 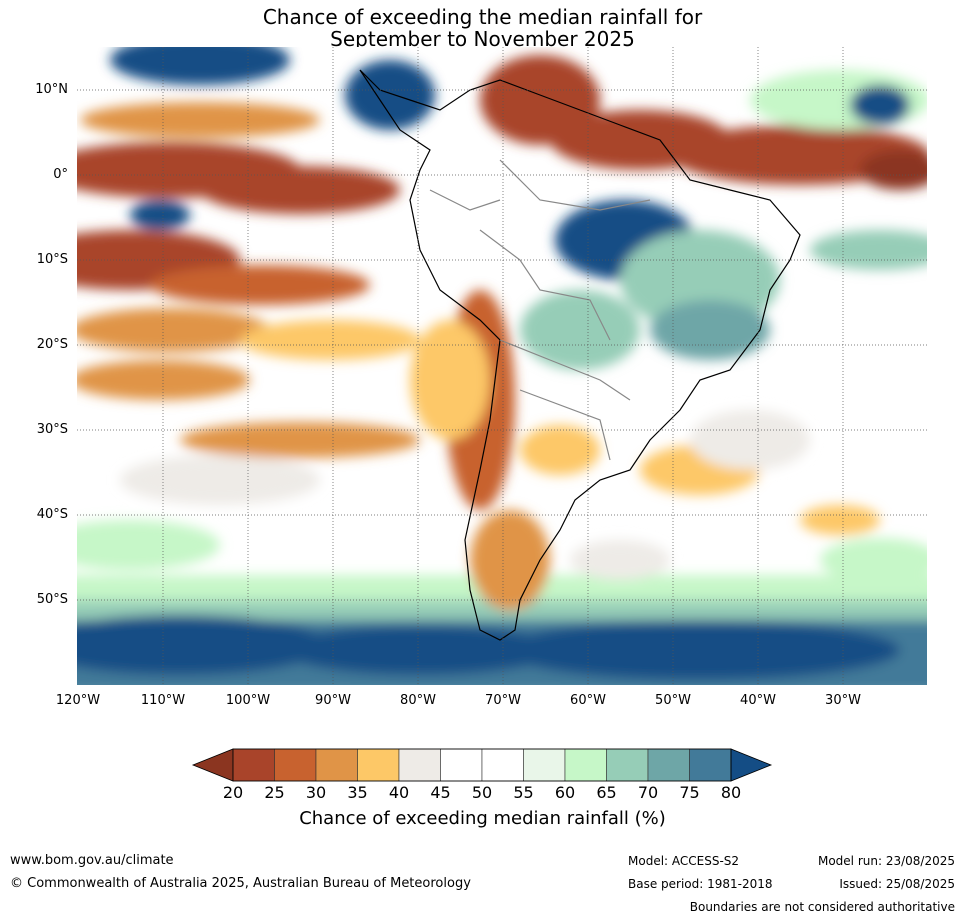 I want to click on lat-label-10n: 10°N, so click(x=51, y=89).